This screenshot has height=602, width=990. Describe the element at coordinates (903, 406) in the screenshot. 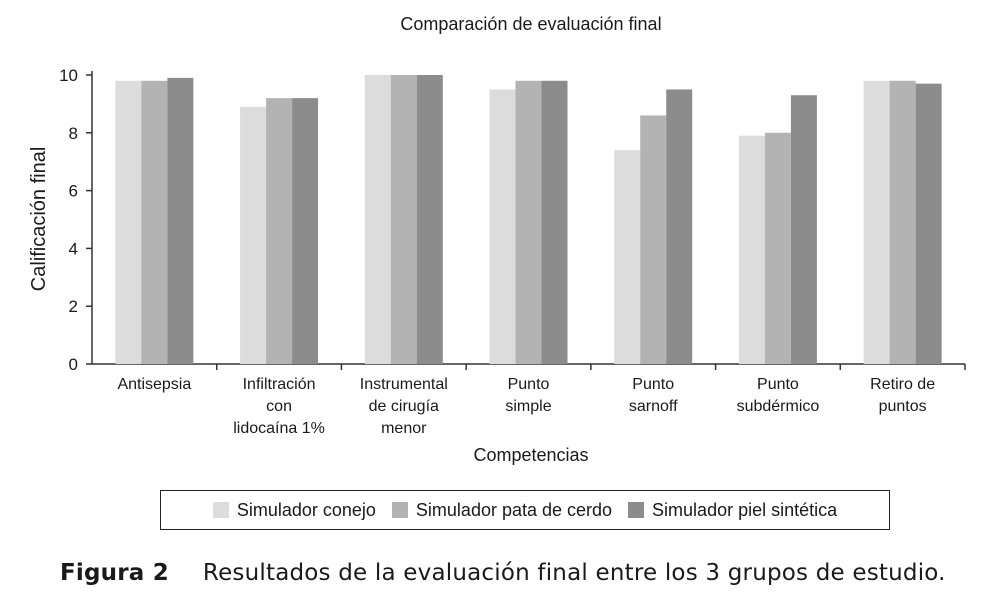

I see `x-tick-label: puntos` at that location.